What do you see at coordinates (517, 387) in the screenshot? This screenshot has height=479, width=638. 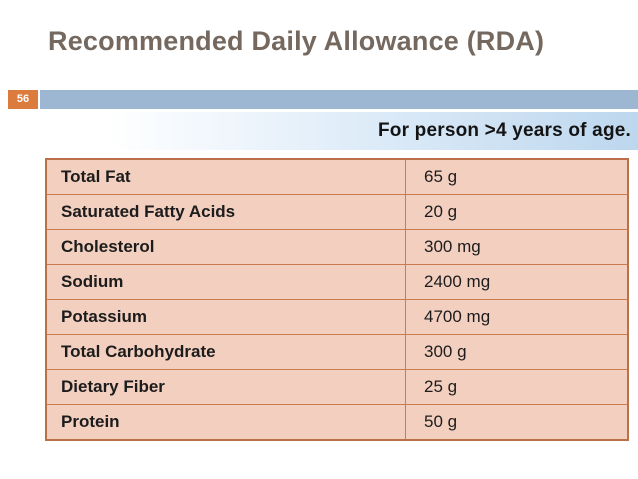 I see `nutrient-value-cell: 25 g` at bounding box center [517, 387].